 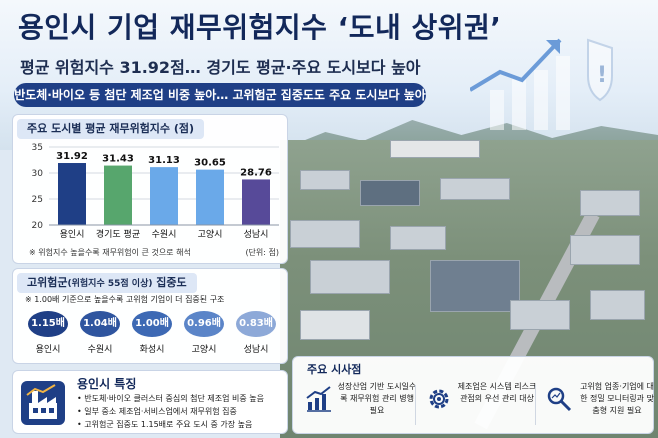 I want to click on y-tick-label: 30, so click(x=38, y=174).